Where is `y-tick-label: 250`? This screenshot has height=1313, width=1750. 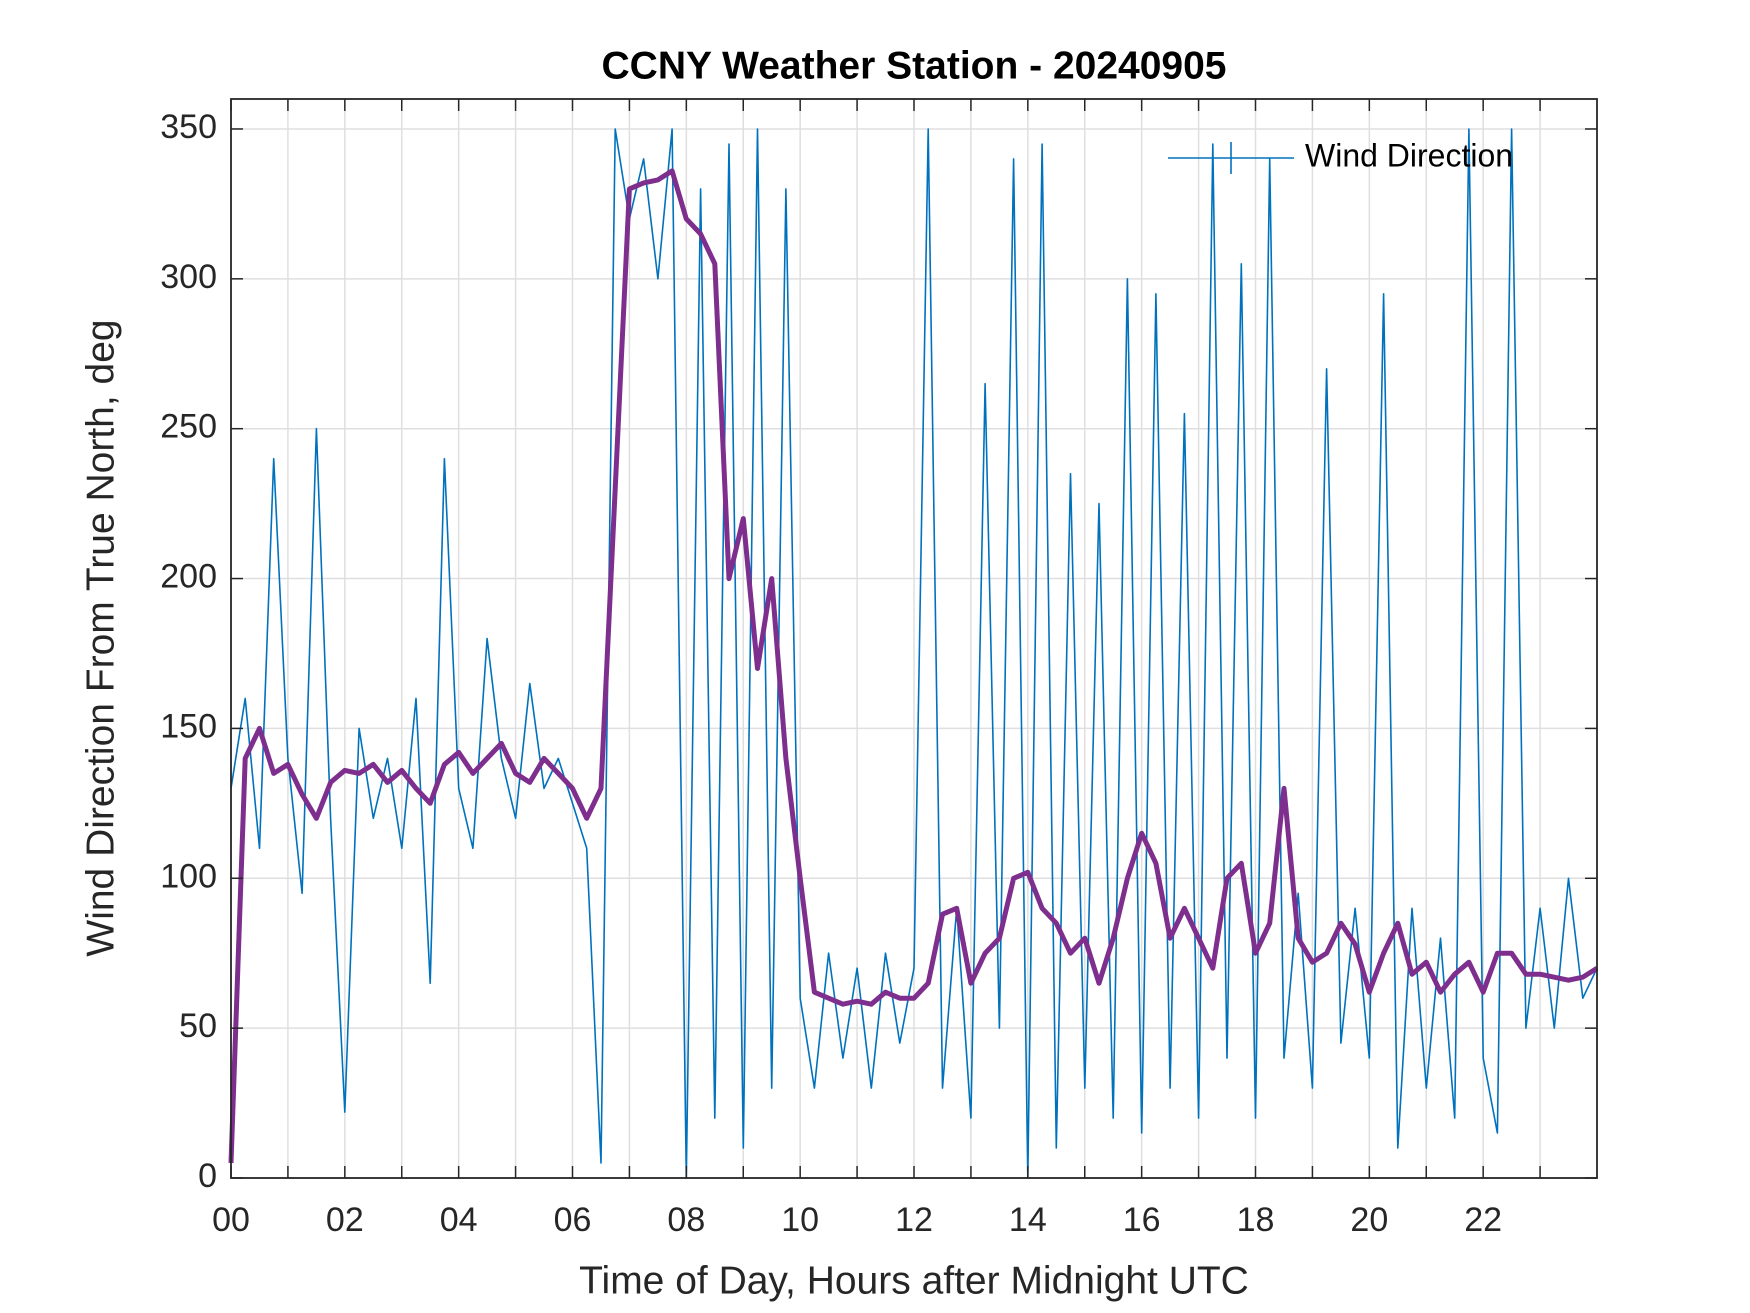 y-tick-label: 250 is located at coordinates (188, 427).